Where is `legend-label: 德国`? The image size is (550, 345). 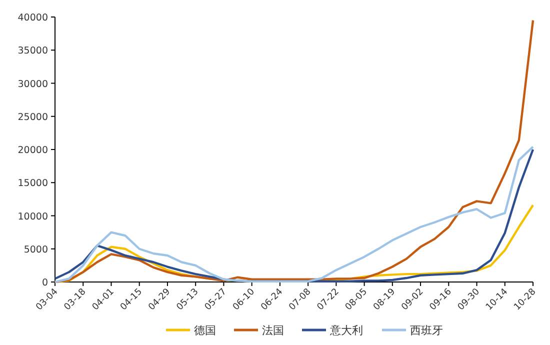
legend-label: 德国 is located at coordinates (205, 330).